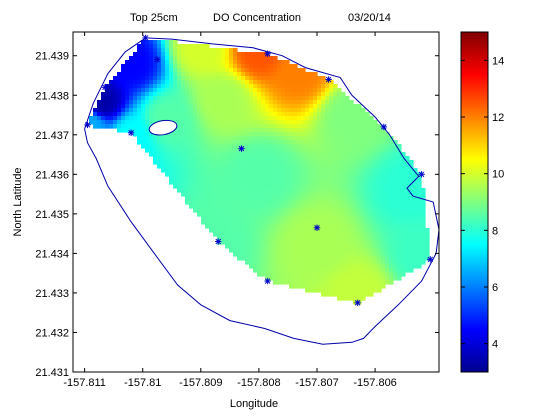  I want to click on colorbar-tick-label: 10, so click(498, 175).